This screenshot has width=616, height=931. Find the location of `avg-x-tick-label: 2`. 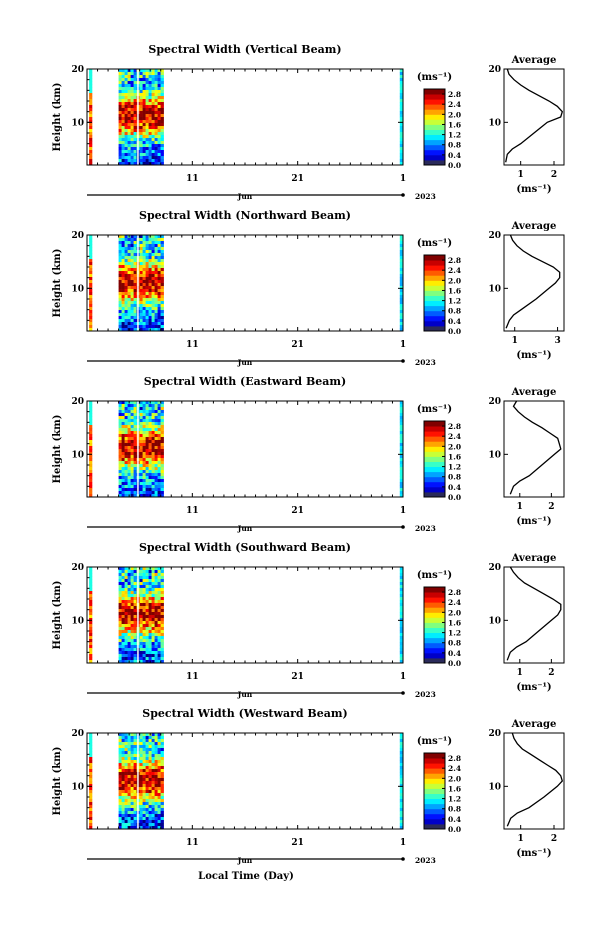

avg-x-tick-label: 2 is located at coordinates (554, 175).